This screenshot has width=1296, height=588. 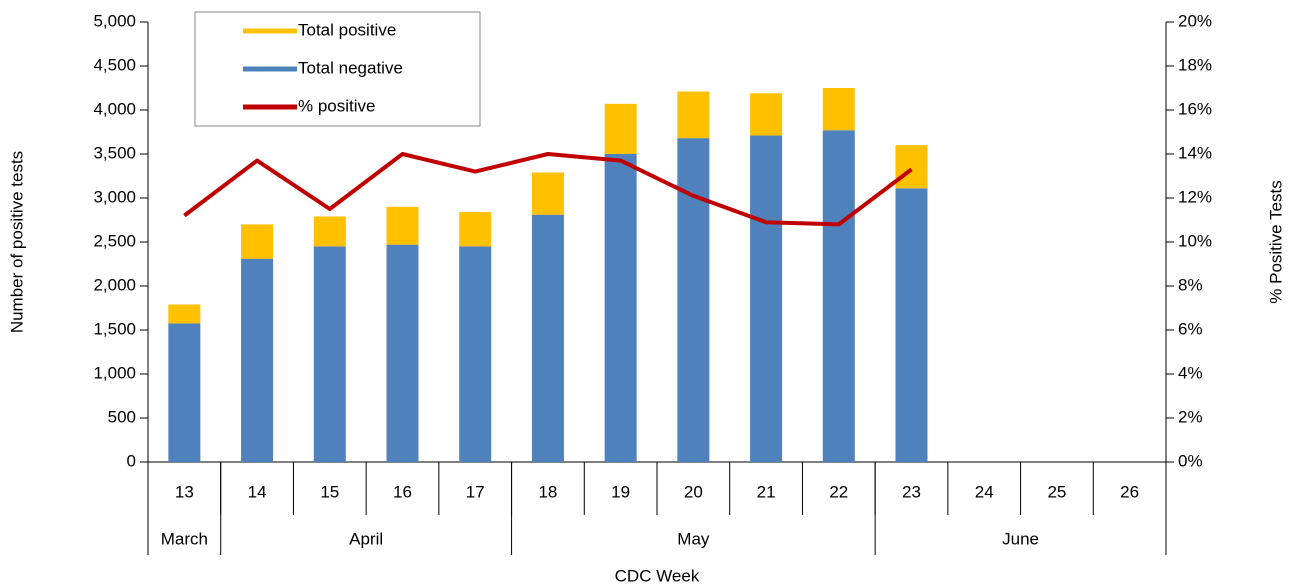 I want to click on x-tick-label: 23, so click(x=911, y=491).